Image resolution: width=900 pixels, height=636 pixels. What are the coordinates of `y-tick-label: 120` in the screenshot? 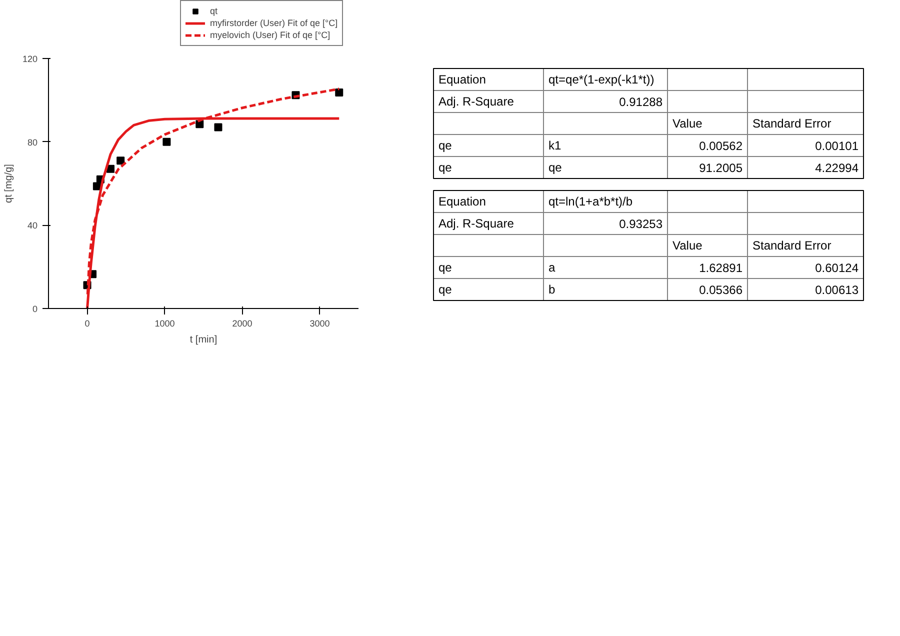 It's located at (30, 59).